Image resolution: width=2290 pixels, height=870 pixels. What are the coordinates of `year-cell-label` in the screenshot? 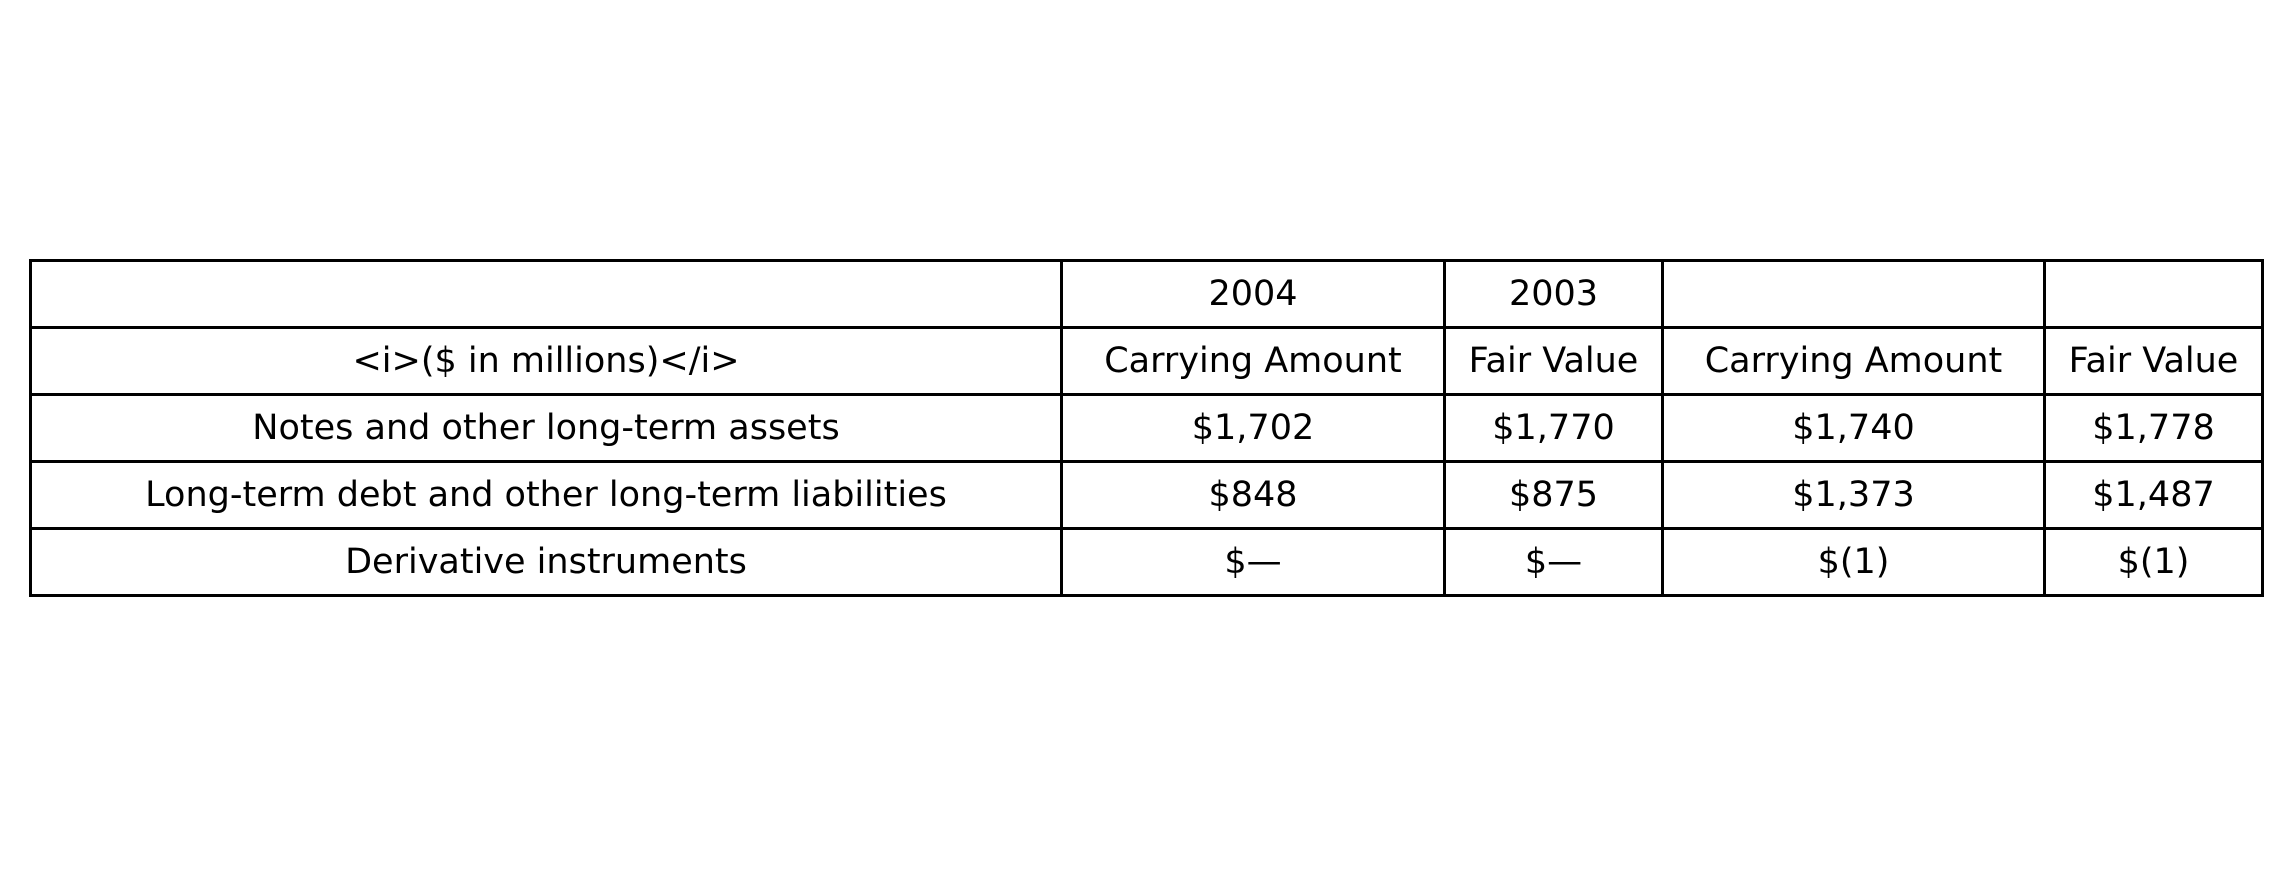 It's located at (546, 294).